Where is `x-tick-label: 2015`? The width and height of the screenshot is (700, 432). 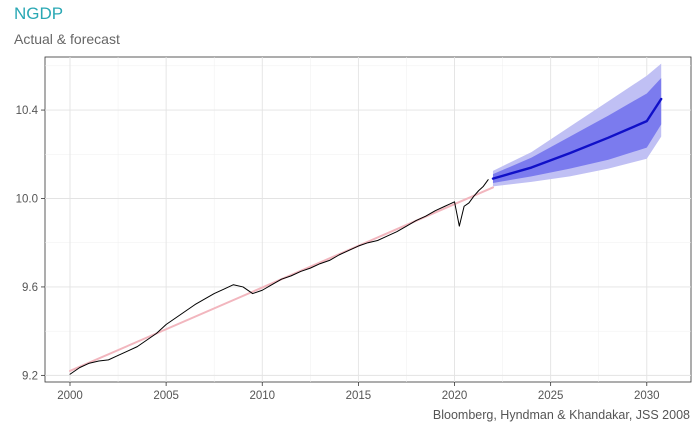 x-tick-label: 2015 is located at coordinates (359, 396).